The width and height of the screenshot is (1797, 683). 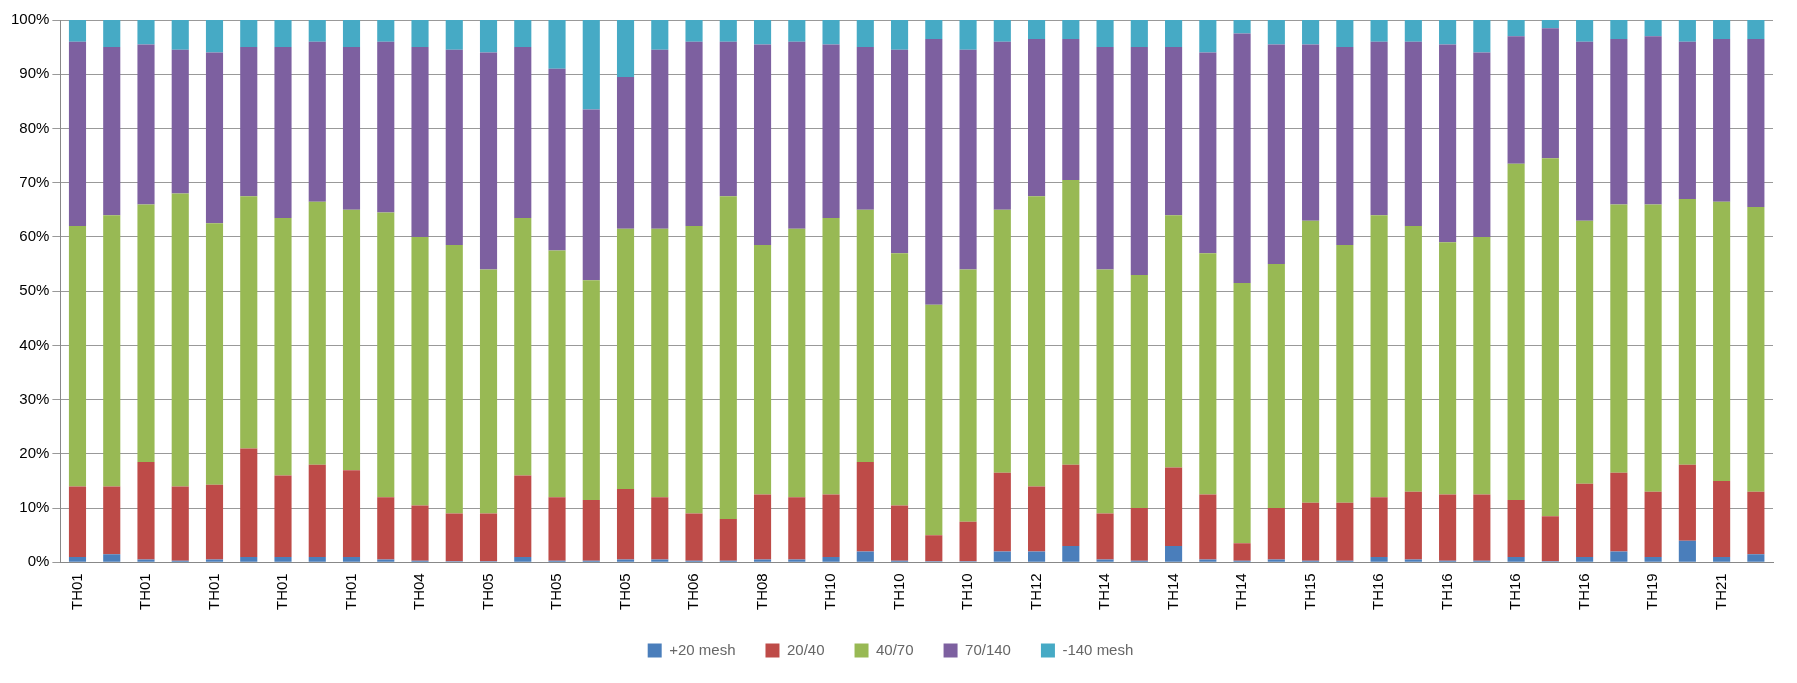 I want to click on y-tick-label: 0%, so click(x=38, y=561).